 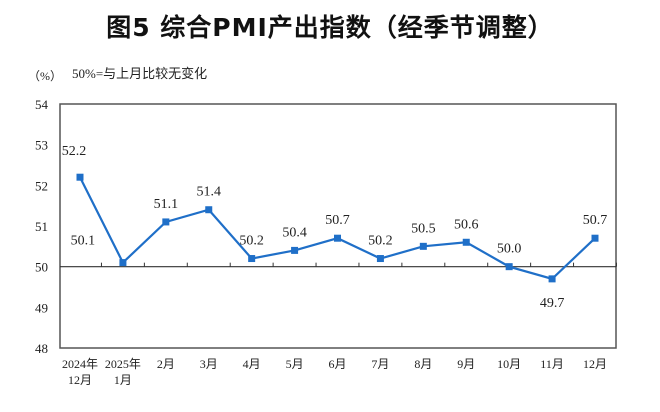 What do you see at coordinates (552, 364) in the screenshot?
I see `x-tick-label: 11月` at bounding box center [552, 364].